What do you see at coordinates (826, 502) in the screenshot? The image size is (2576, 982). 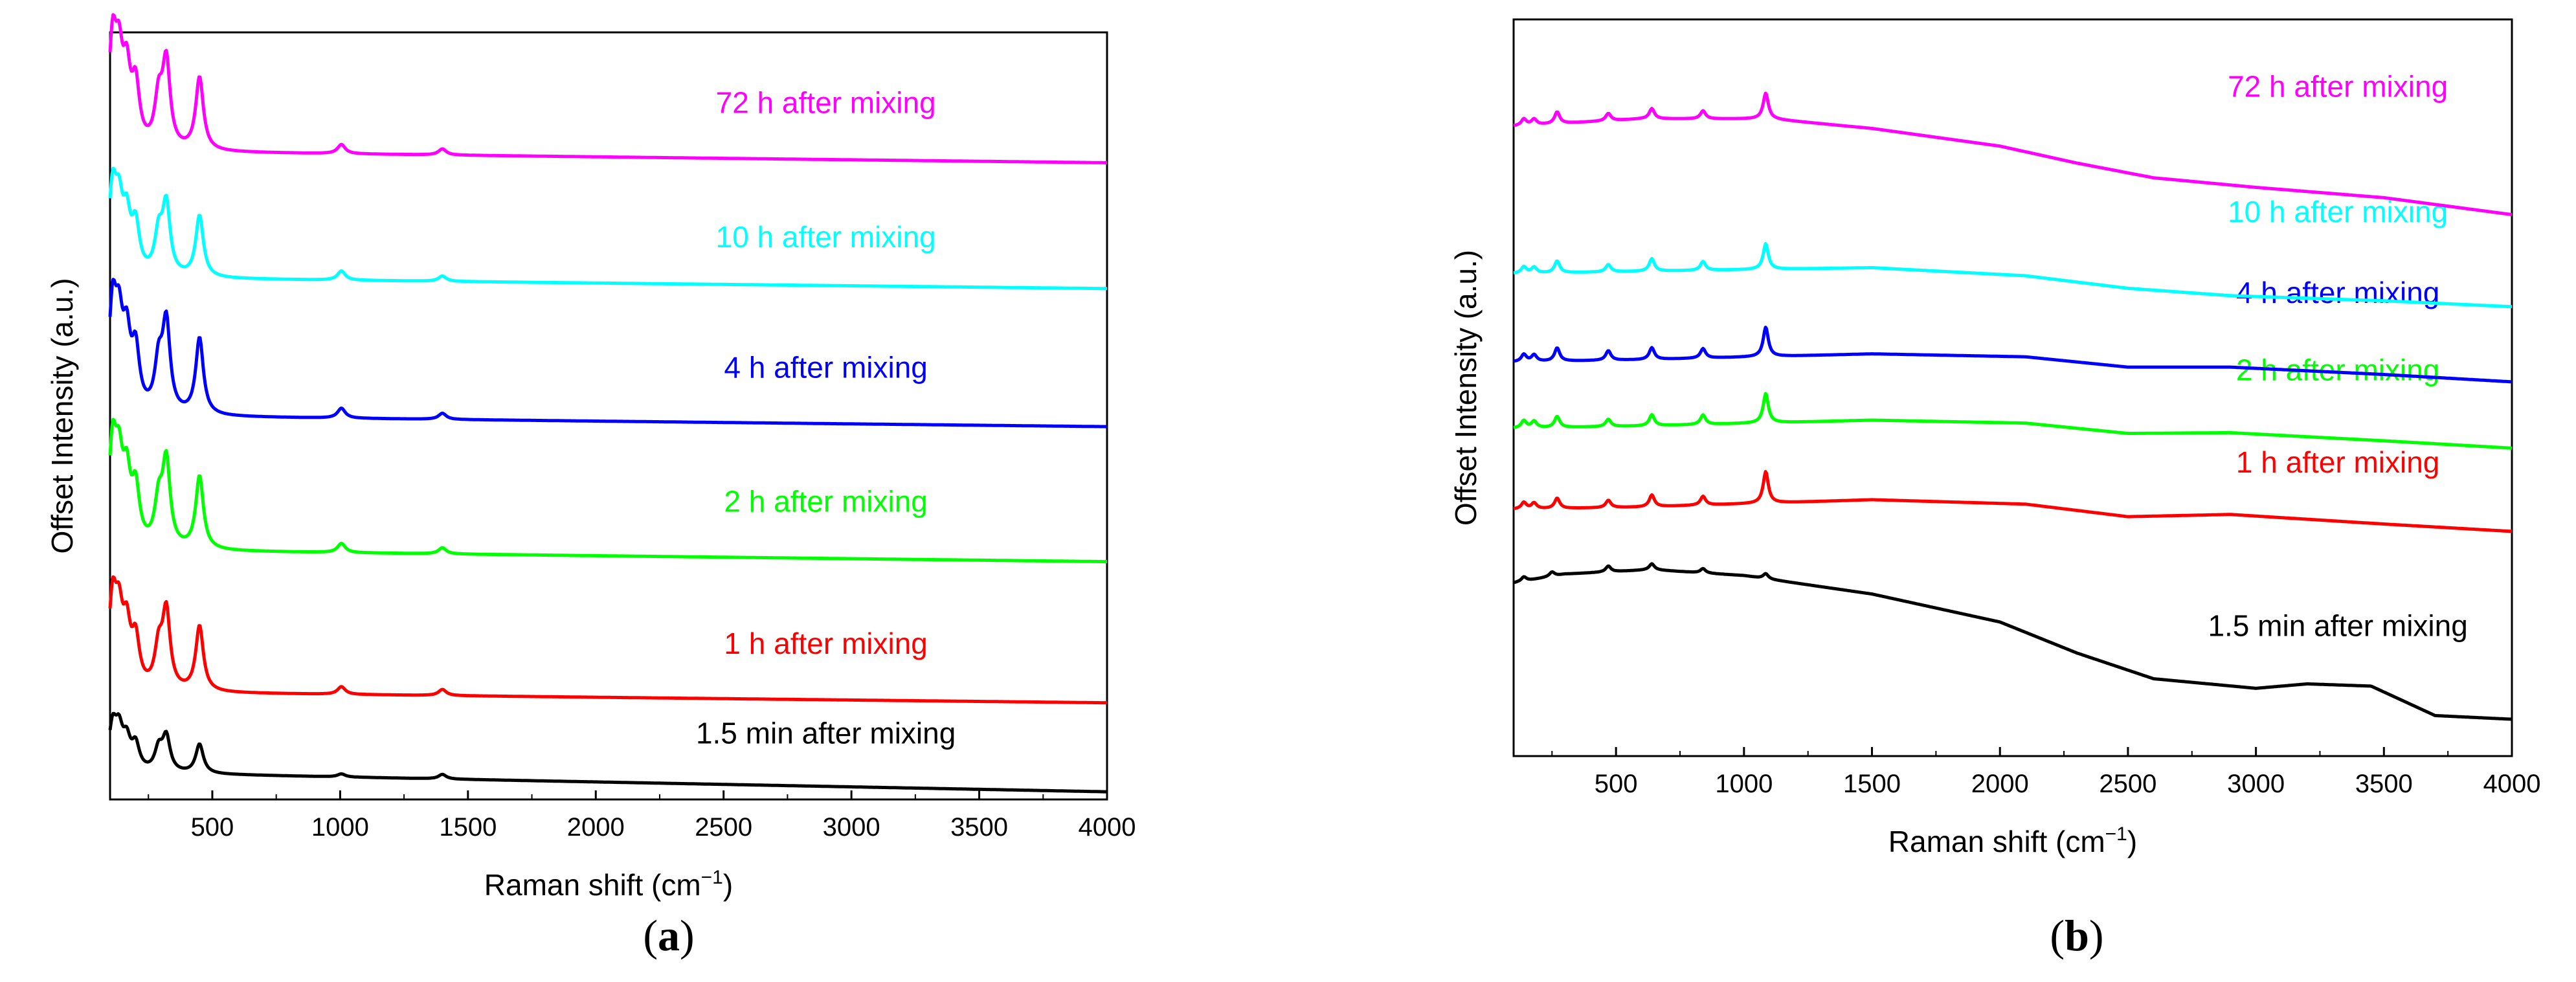 I see `series-label-2: 2 h after mixing` at bounding box center [826, 502].